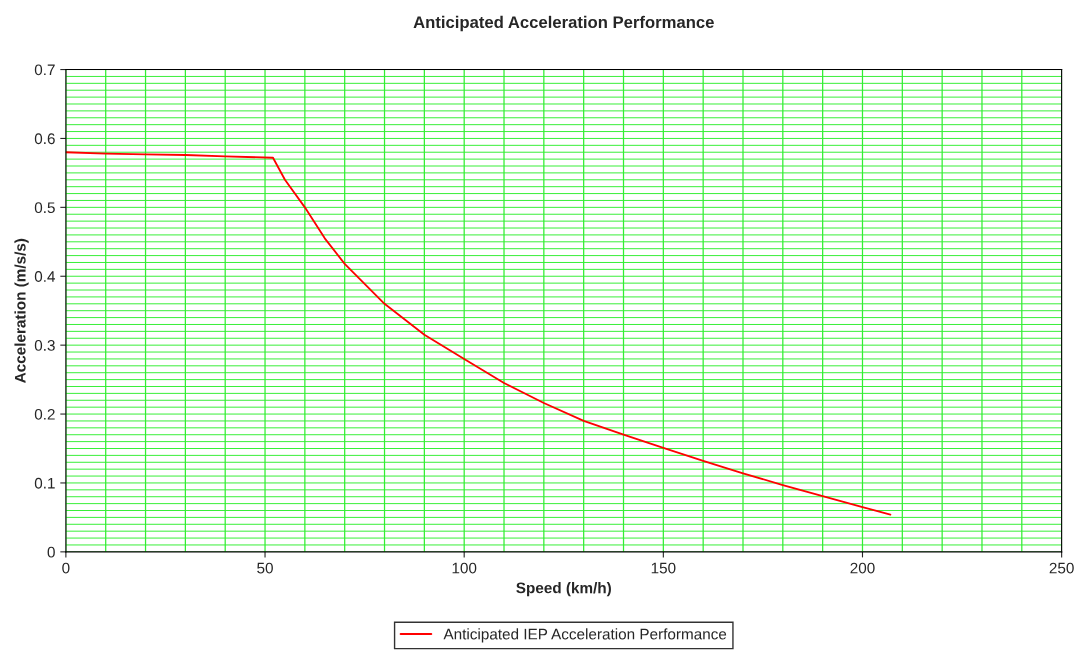 Image resolution: width=1080 pixels, height=650 pixels. Describe the element at coordinates (51, 552) in the screenshot. I see `y-tick-label: 0` at that location.